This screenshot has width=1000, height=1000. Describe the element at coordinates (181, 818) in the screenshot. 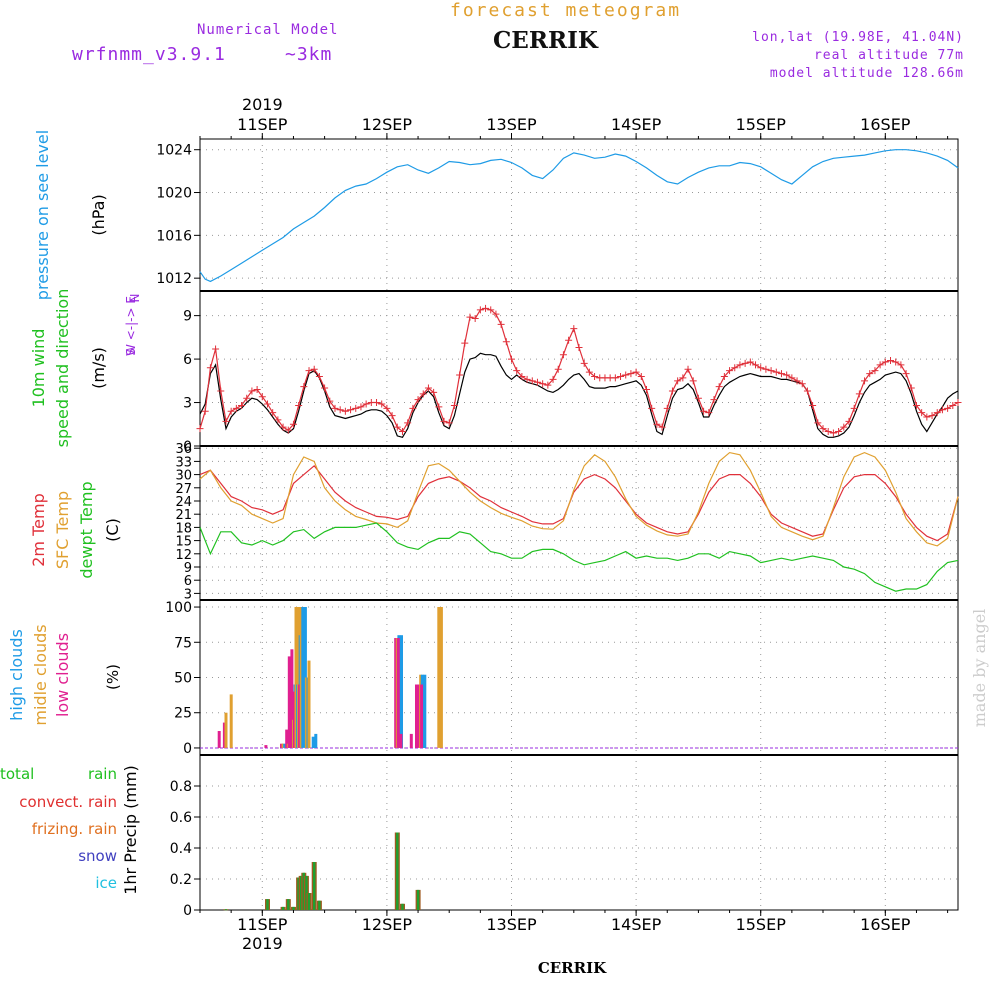

I see `ytick-label-precip: 0.6` at that location.